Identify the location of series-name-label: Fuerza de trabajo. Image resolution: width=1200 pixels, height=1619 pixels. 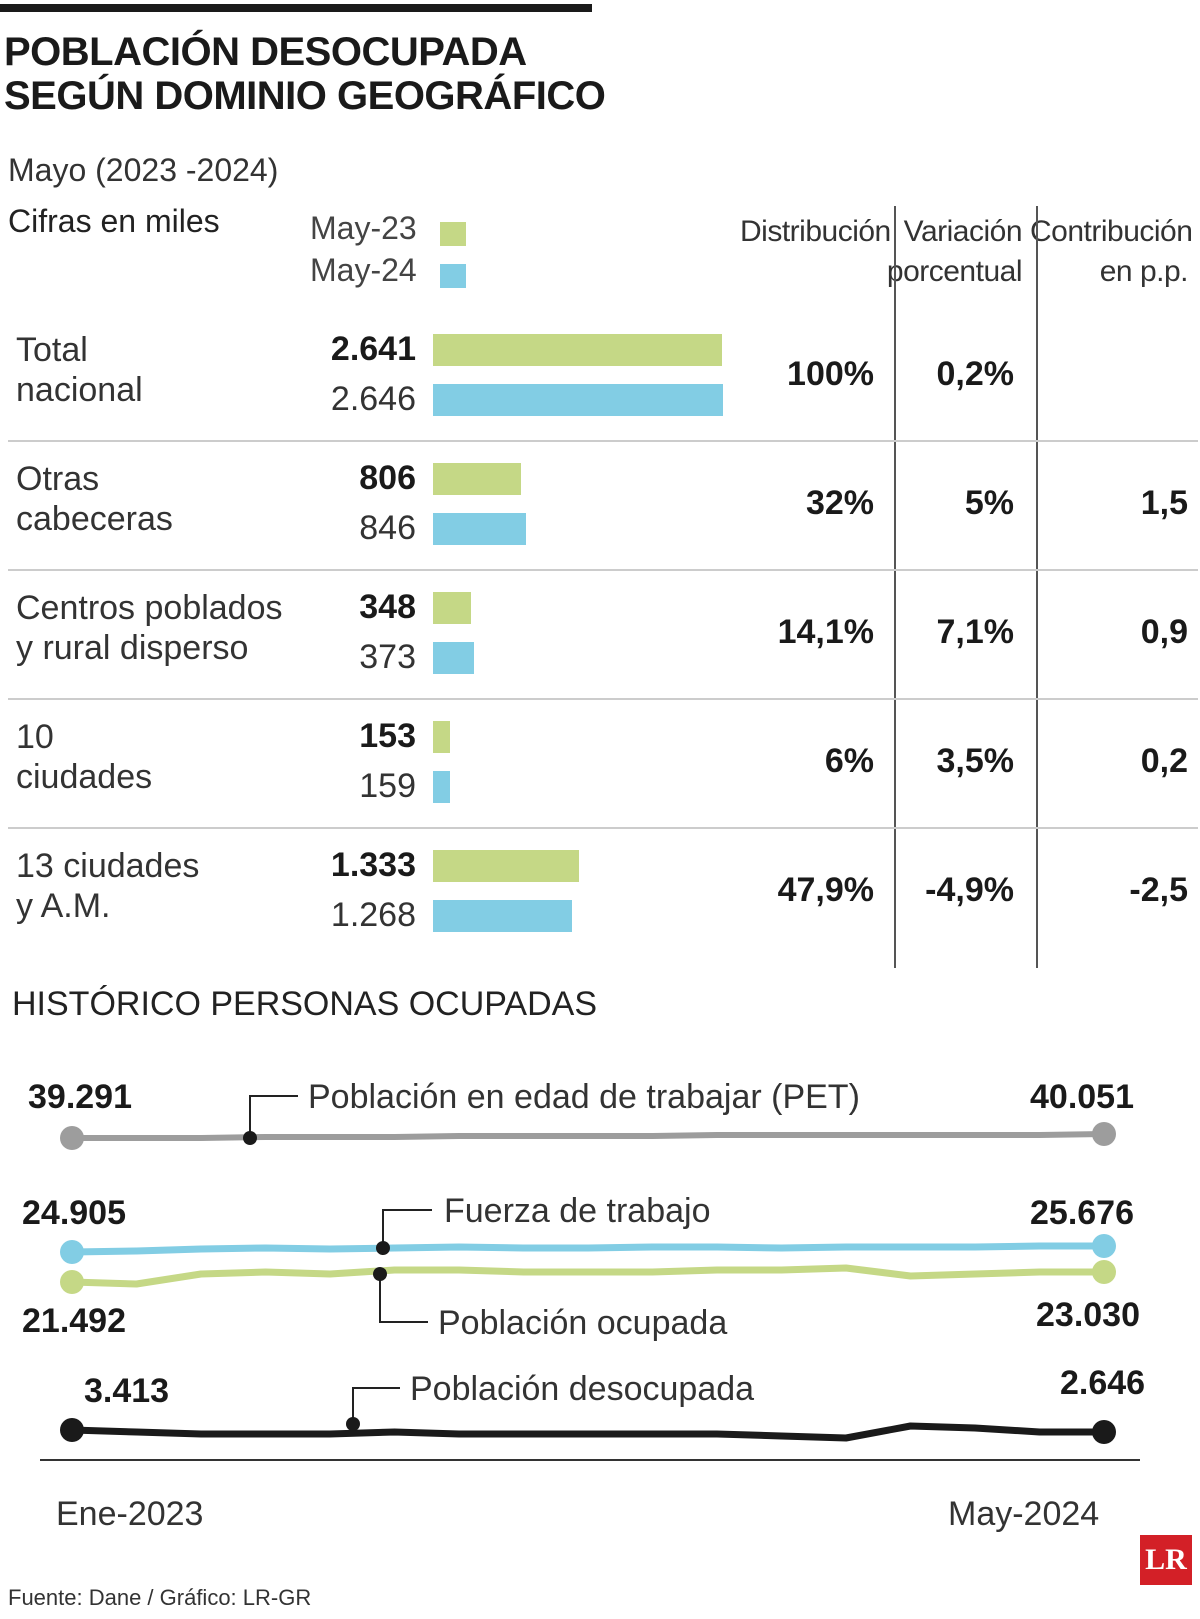
(577, 1211).